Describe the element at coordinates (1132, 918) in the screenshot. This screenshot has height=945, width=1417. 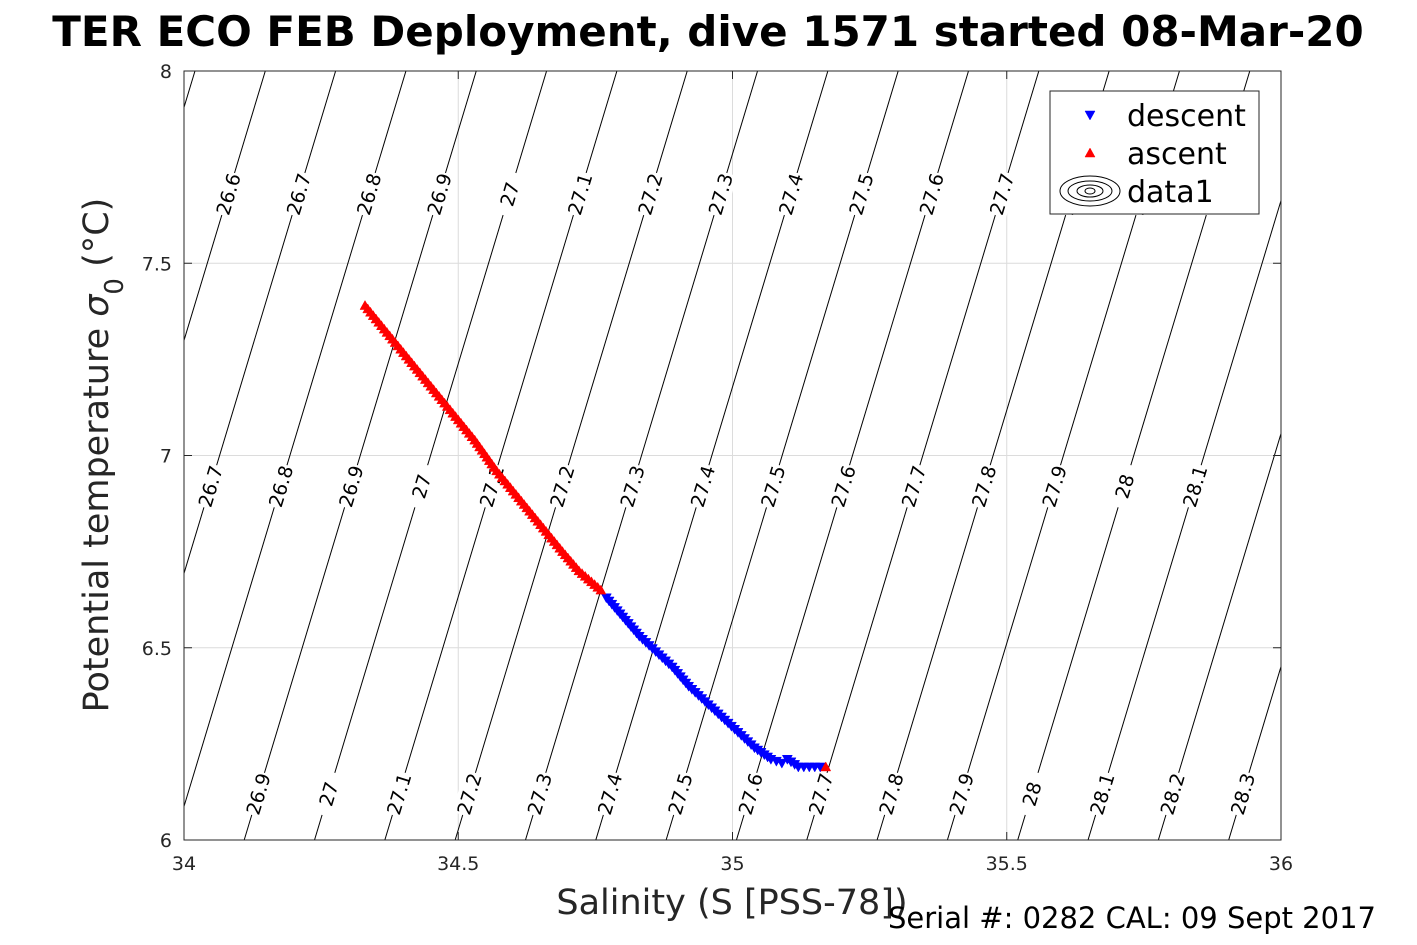
I see `serial-cal-text: Serial #: 0282 CAL: 09 Sept 2017` at that location.